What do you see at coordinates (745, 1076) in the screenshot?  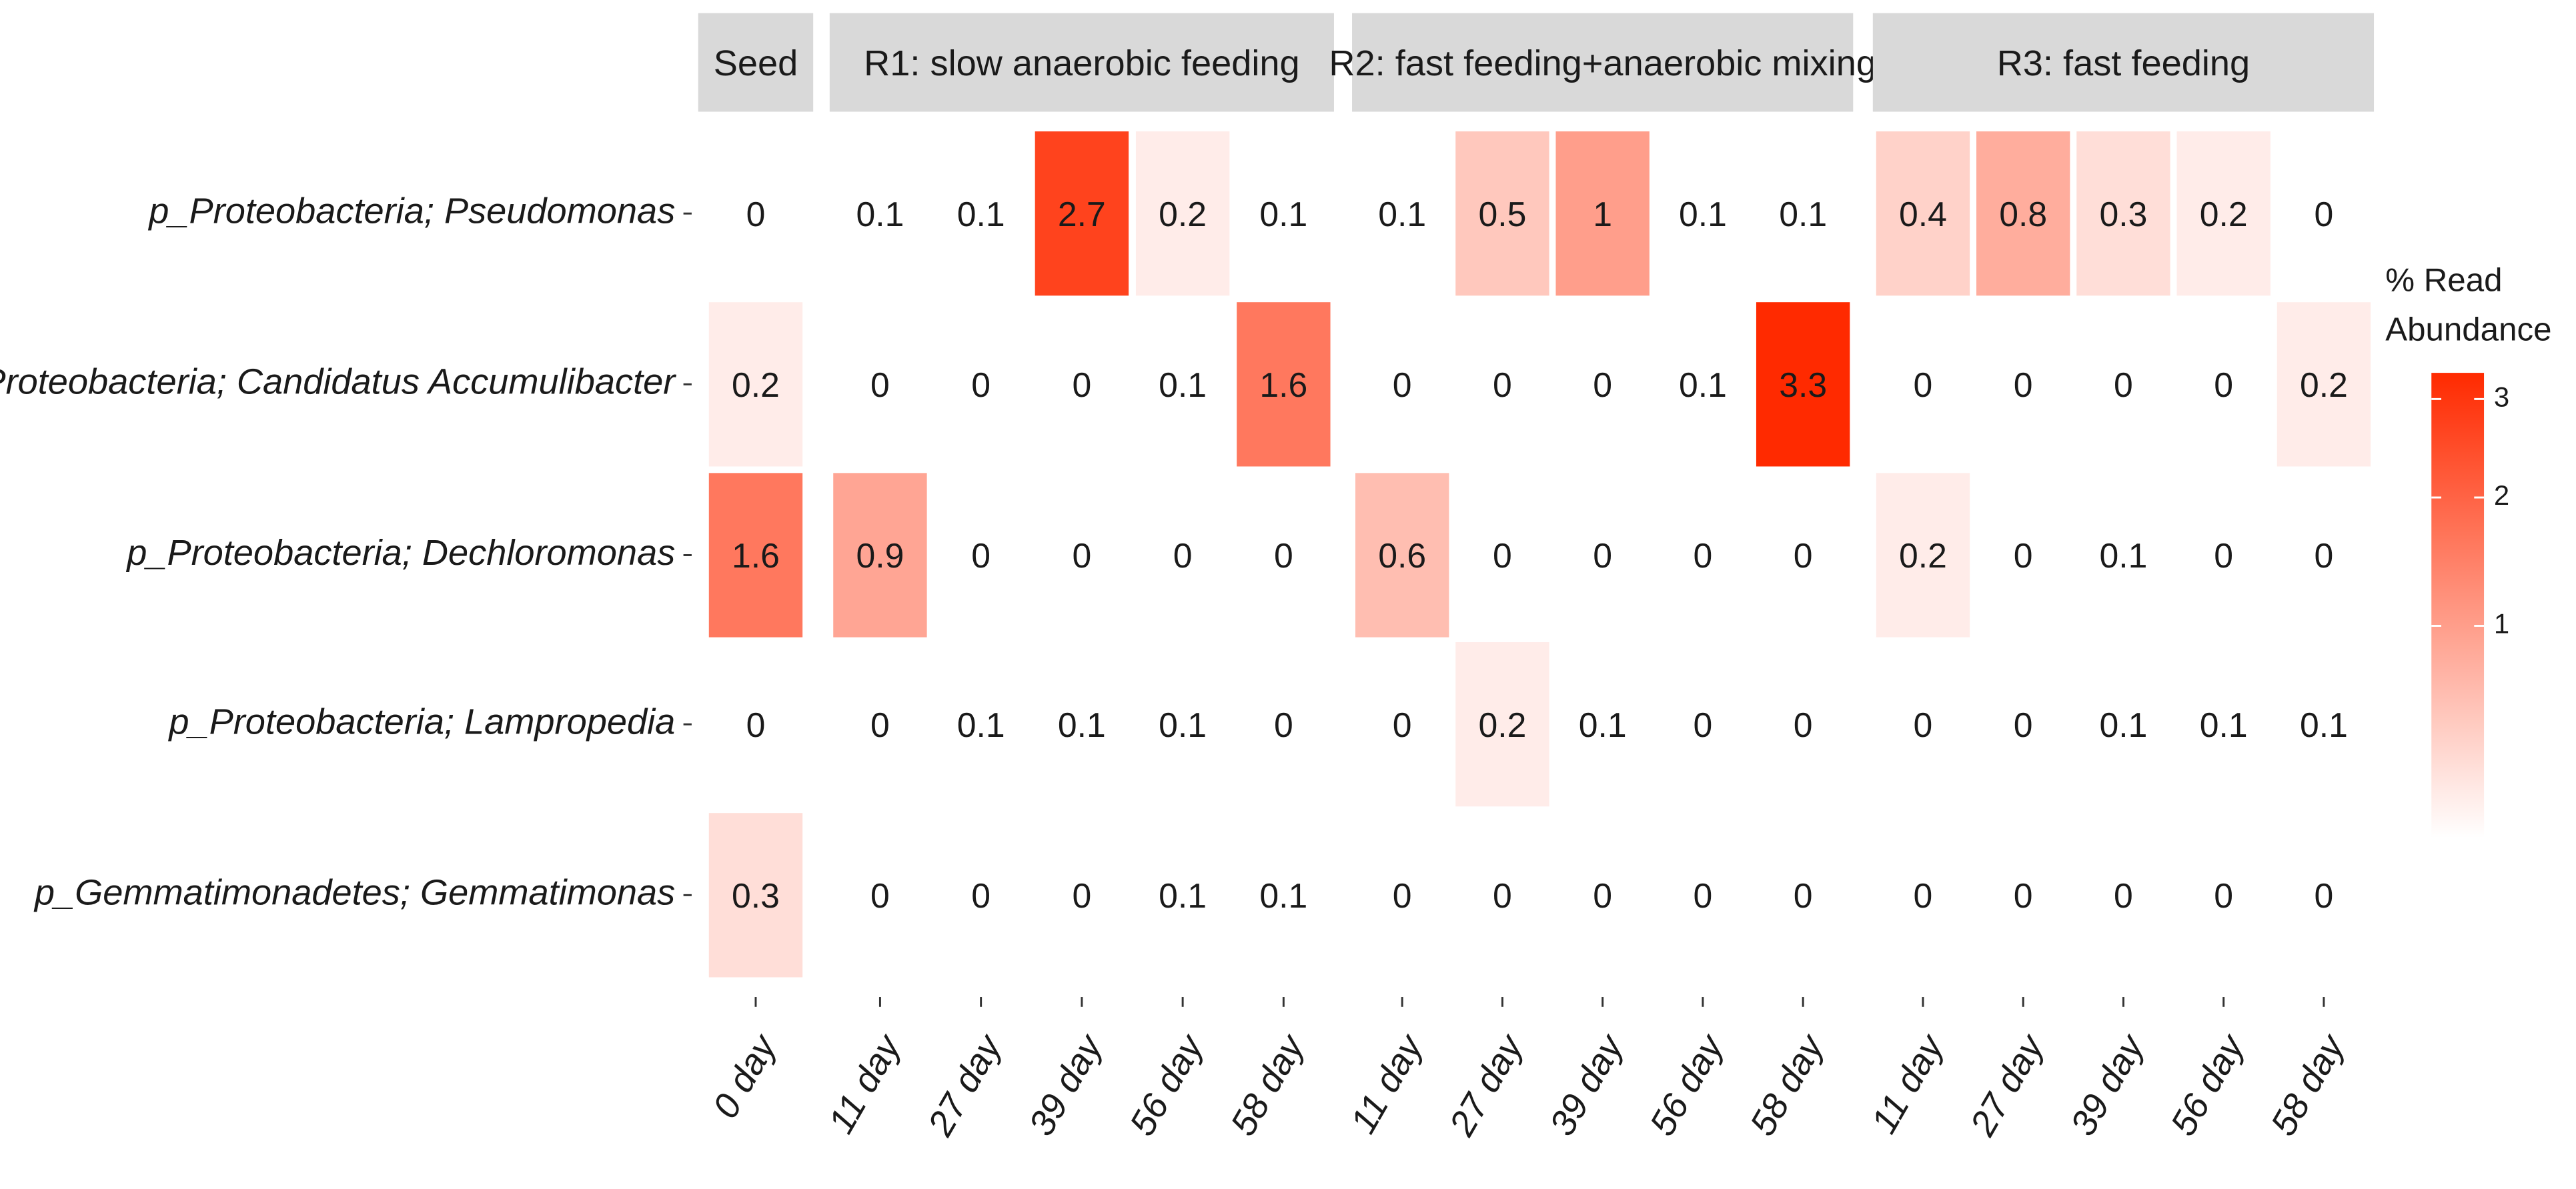 I see `x-tick-label: 0 day` at bounding box center [745, 1076].